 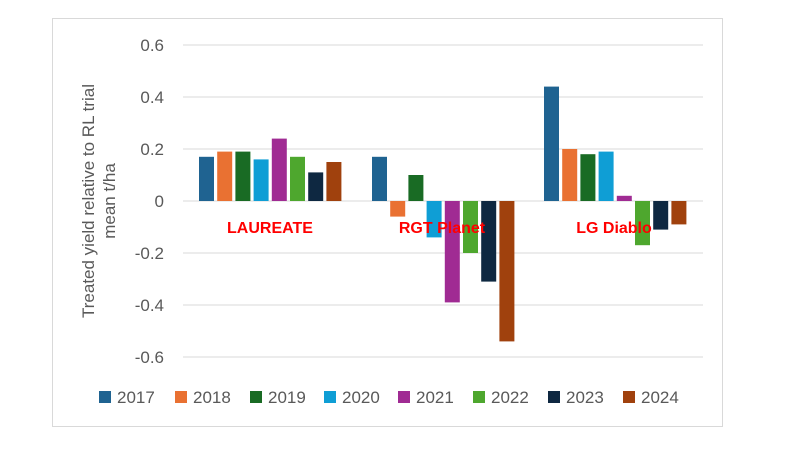 I want to click on bar-2018-rgt-planet, so click(x=398, y=209).